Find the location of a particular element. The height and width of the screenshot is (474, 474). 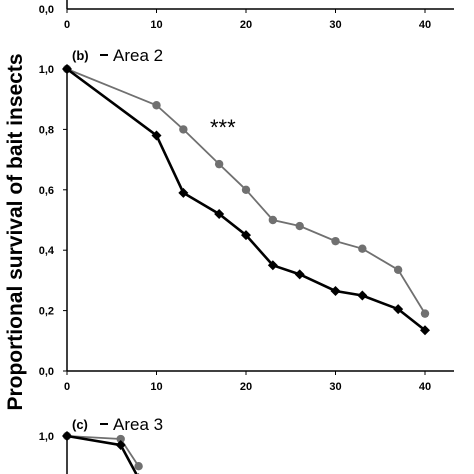

panel-b-letter: (b) is located at coordinates (80, 55).